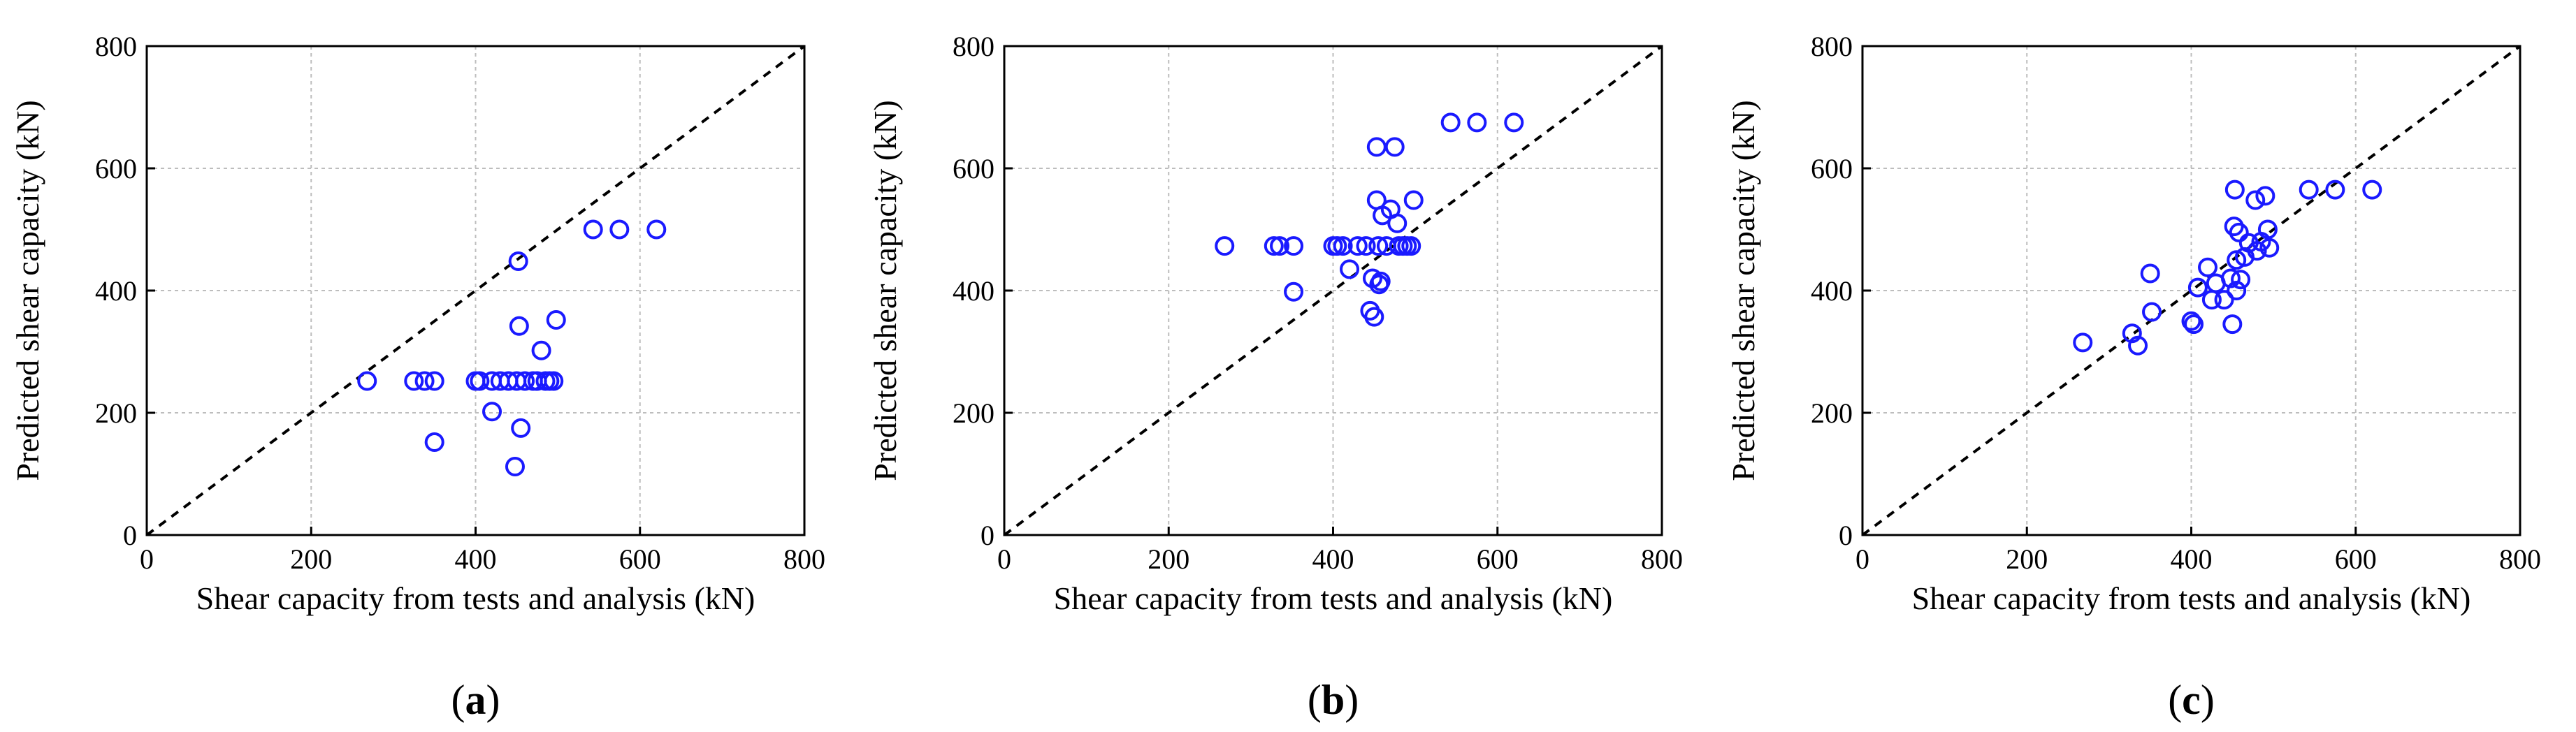 This screenshot has height=732, width=2576. I want to click on panel-label: (c), so click(2192, 700).